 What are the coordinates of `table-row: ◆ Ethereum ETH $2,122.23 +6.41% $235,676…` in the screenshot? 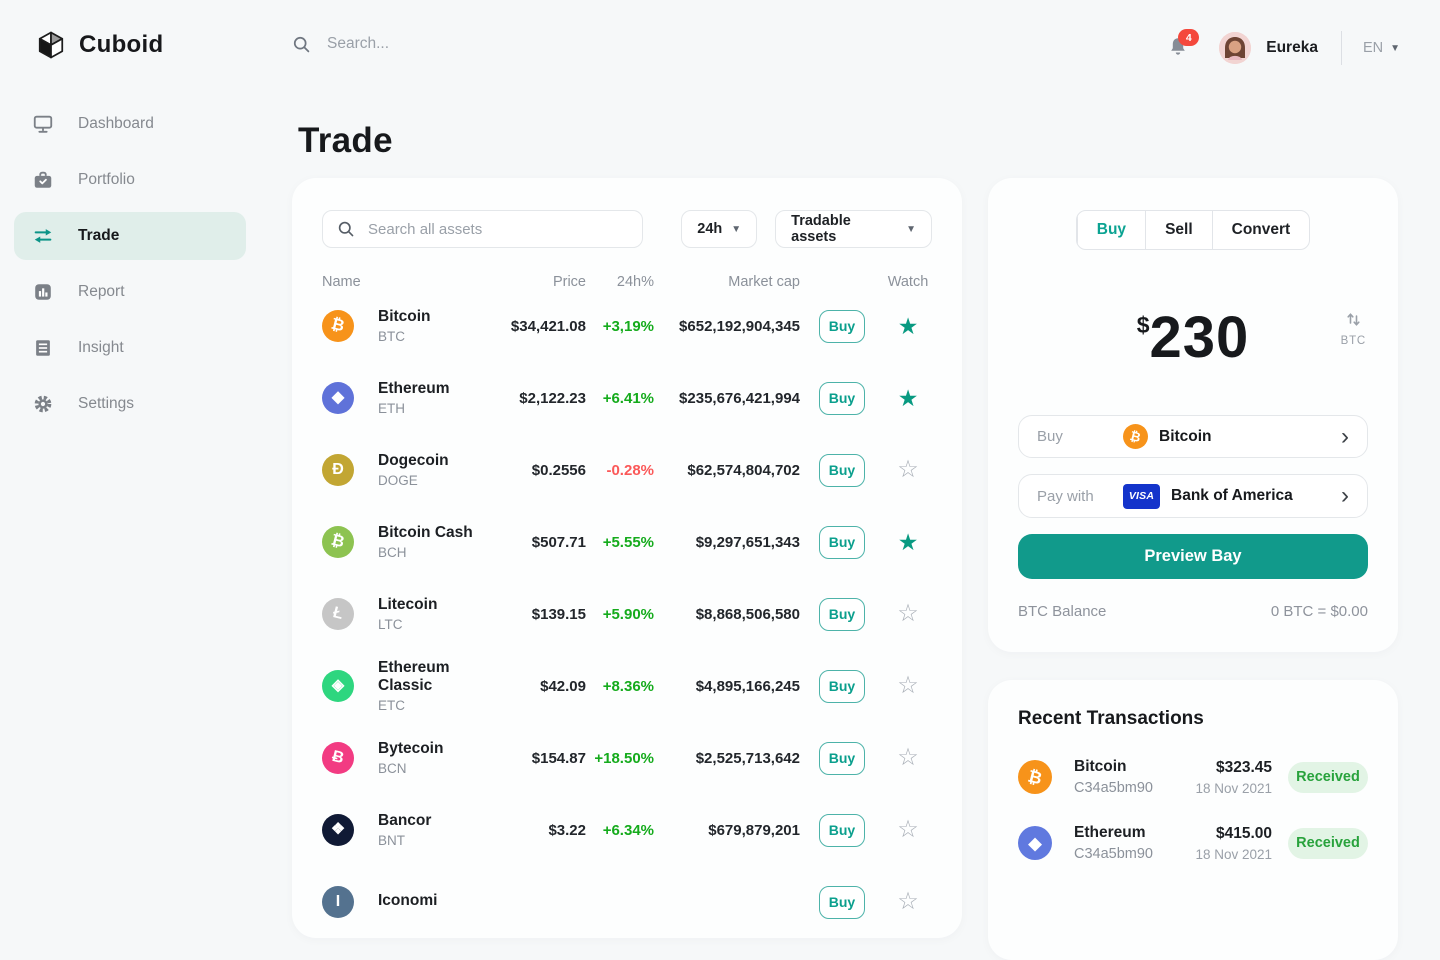 It's located at (627, 398).